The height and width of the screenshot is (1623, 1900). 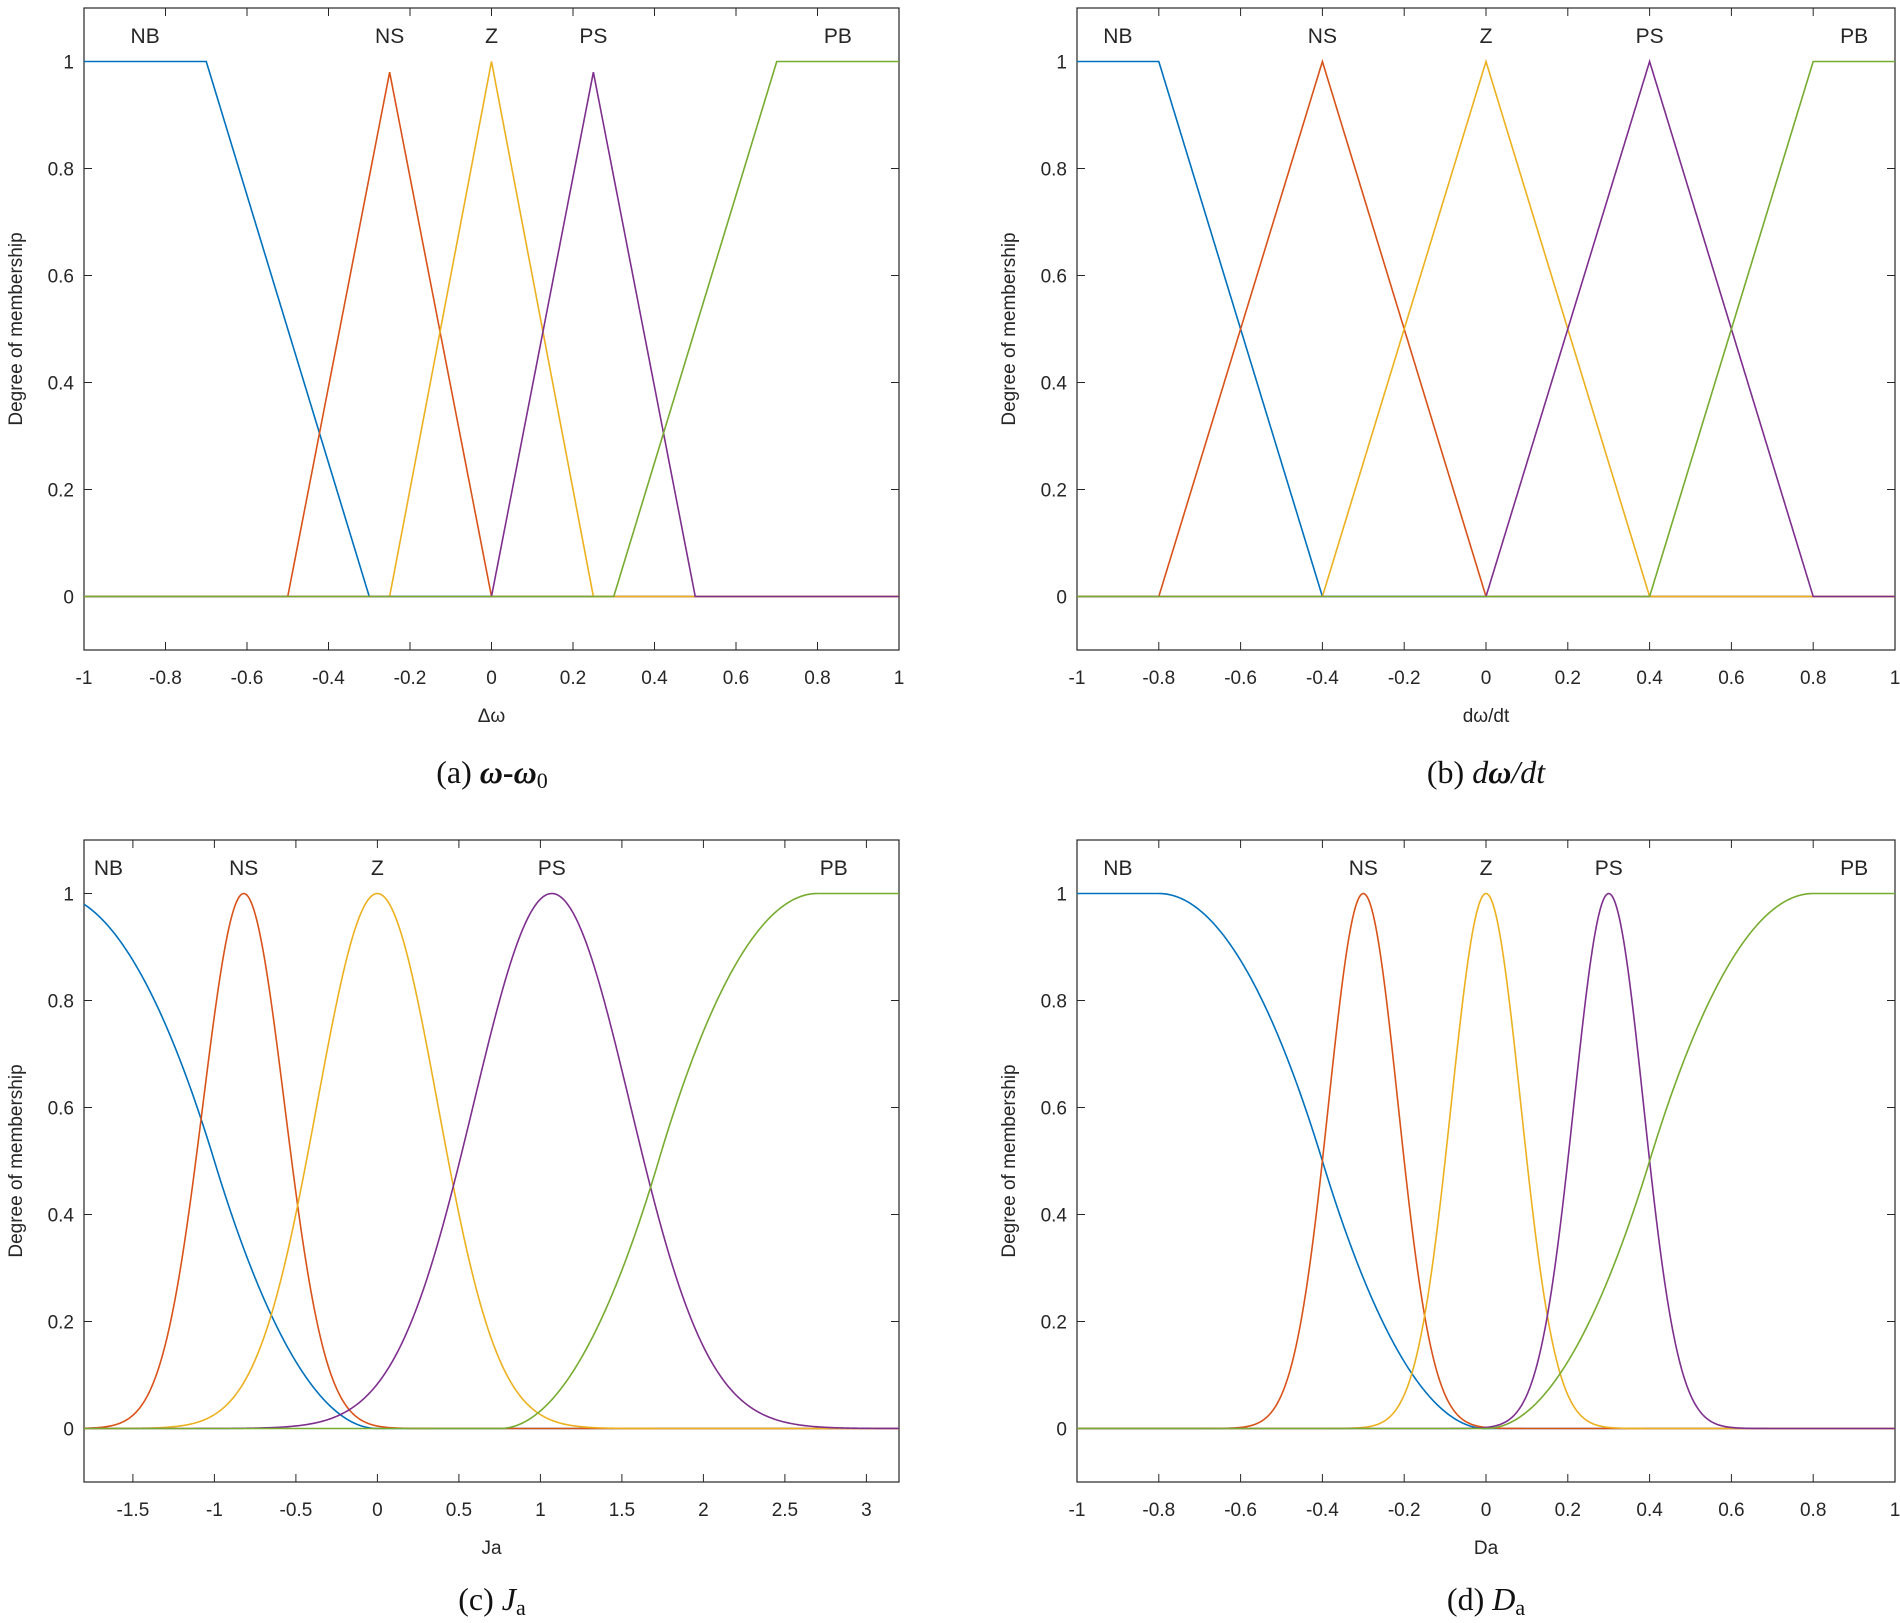 What do you see at coordinates (296, 1510) in the screenshot?
I see `x-tick-label: -0.5` at bounding box center [296, 1510].